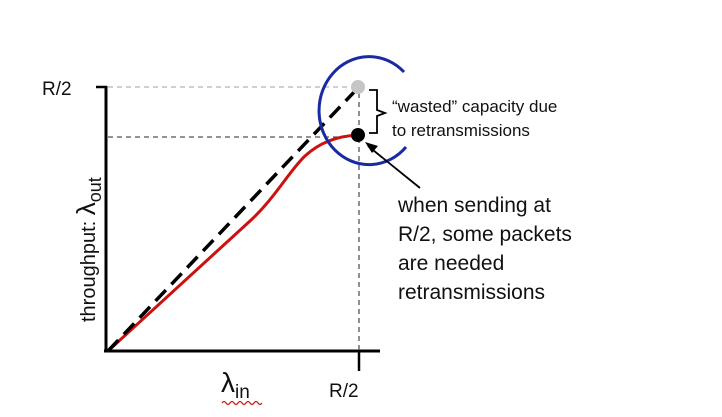 The image size is (722, 417). I want to click on y-axis-label: throughput: λout, so click(88, 249).